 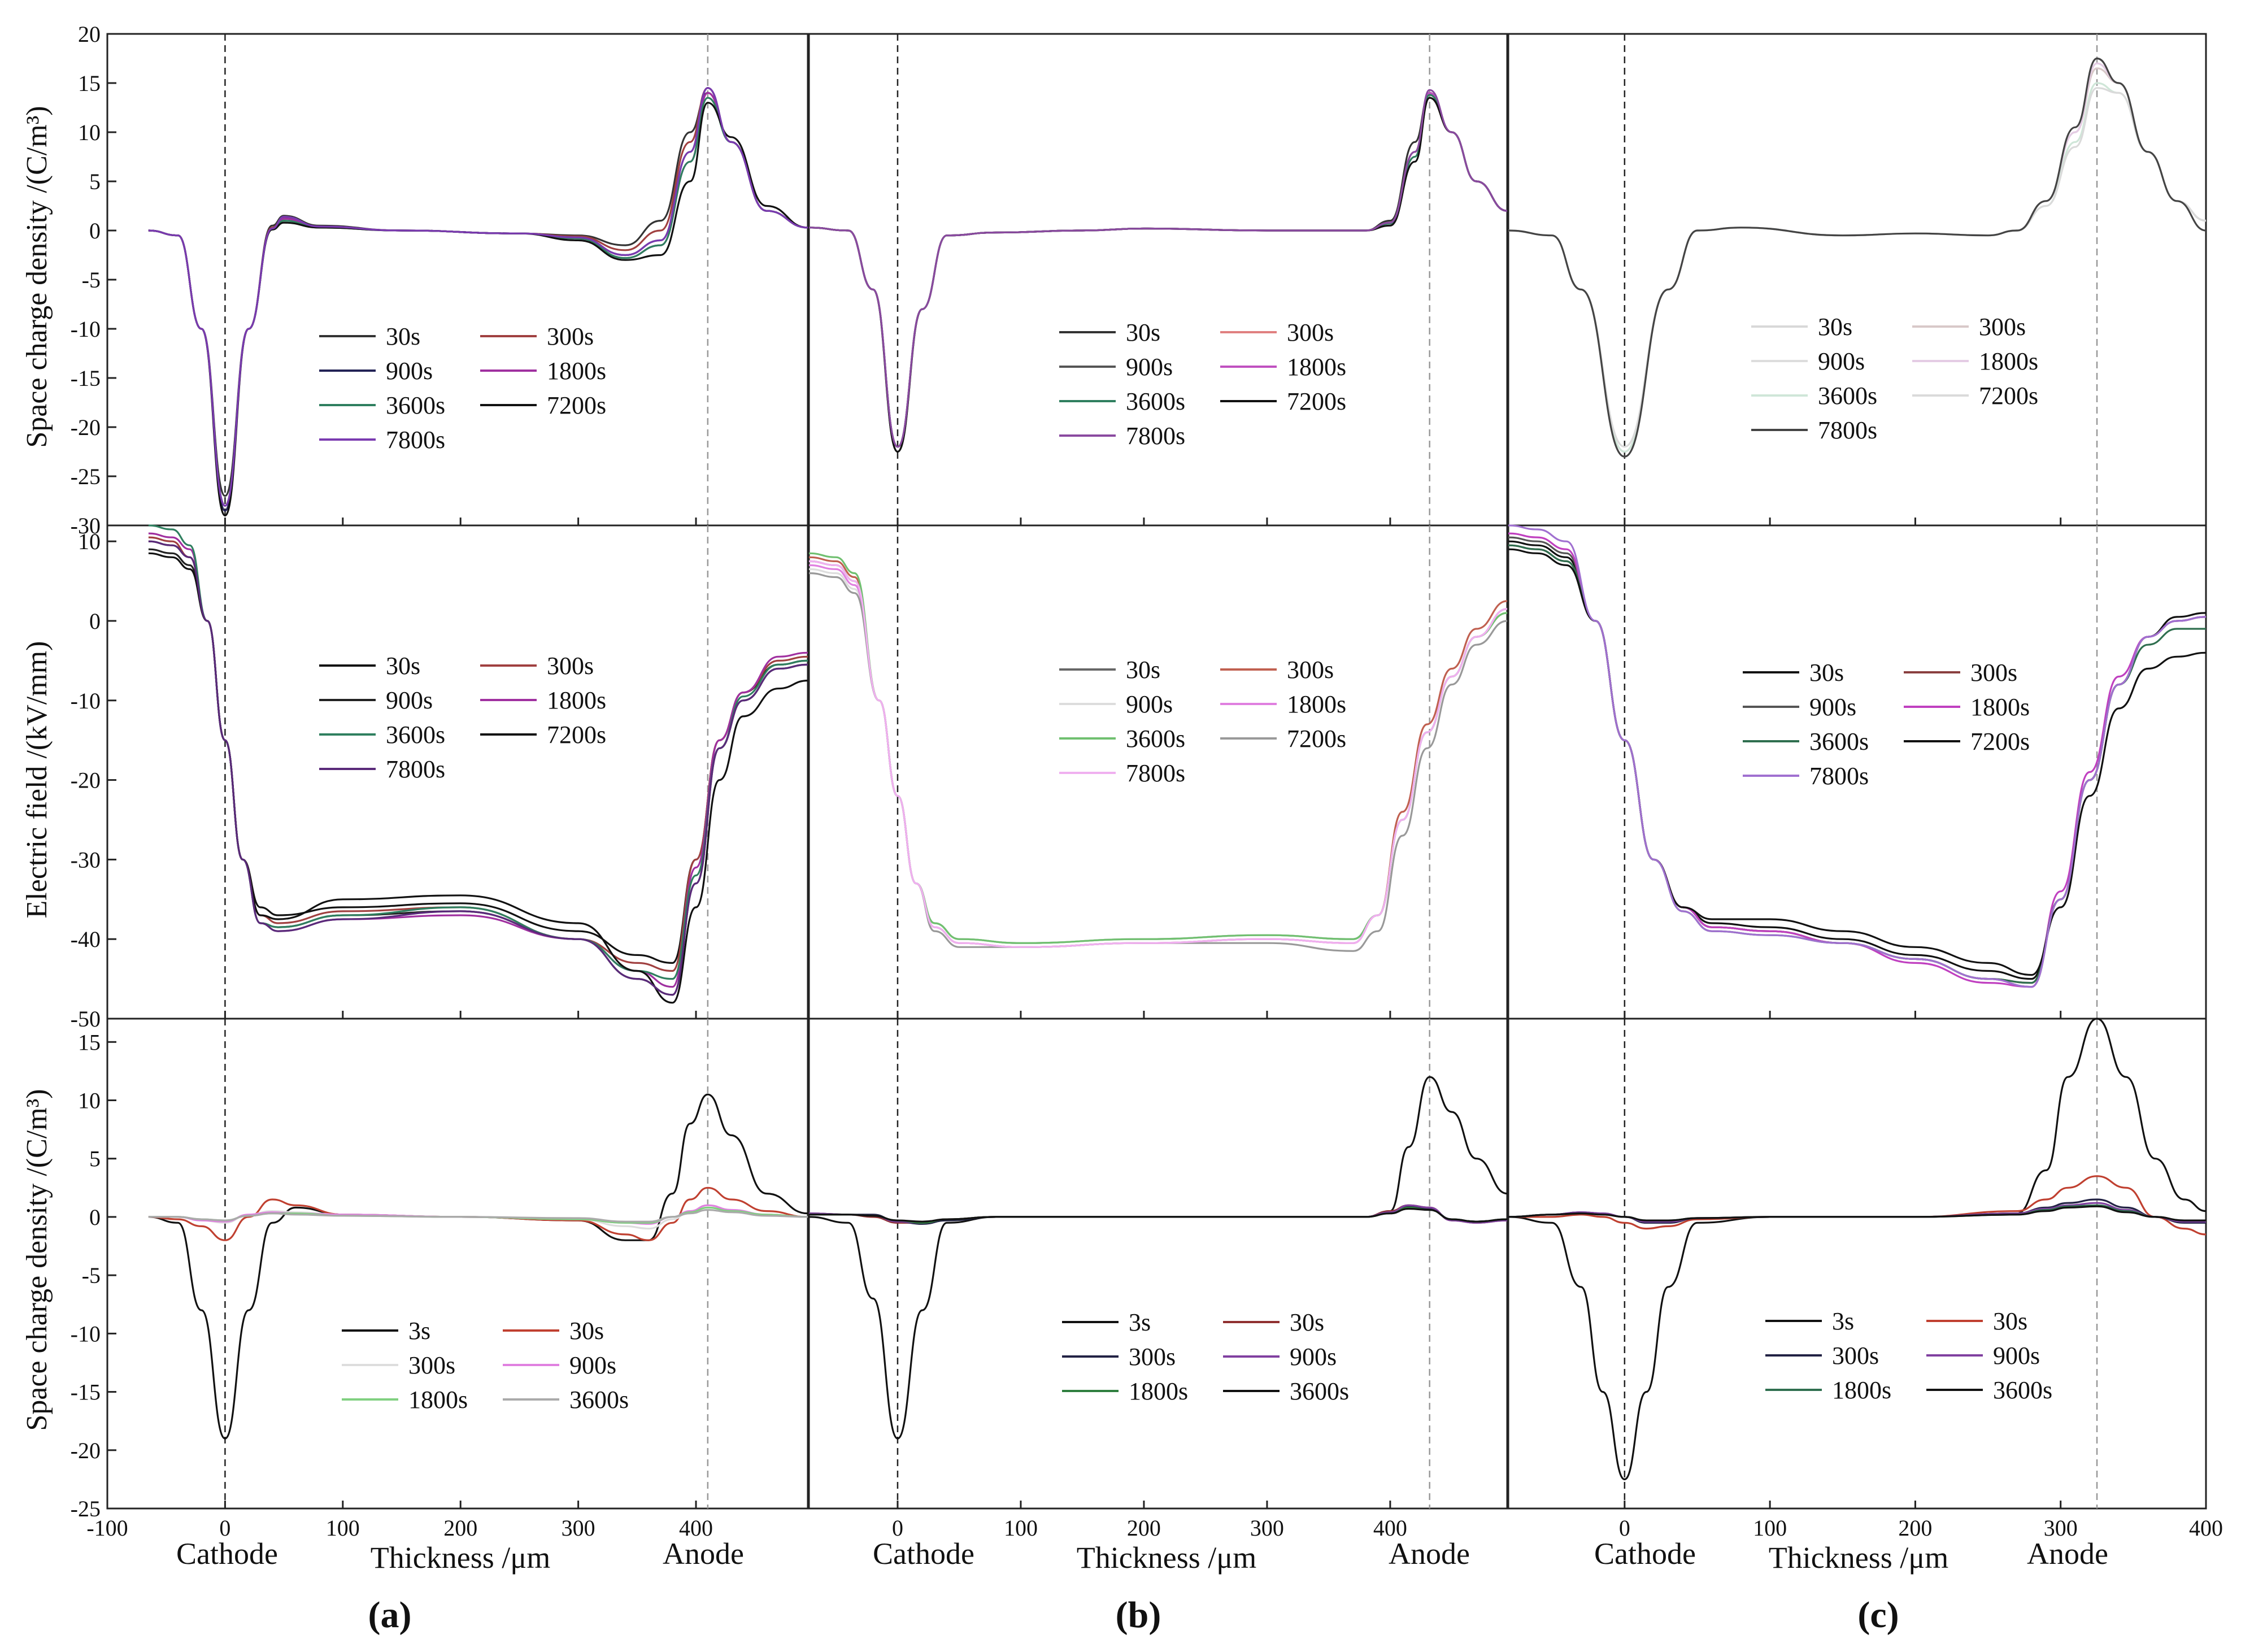 I want to click on y-tick-label-a-bottom: 10, so click(x=89, y=1101).